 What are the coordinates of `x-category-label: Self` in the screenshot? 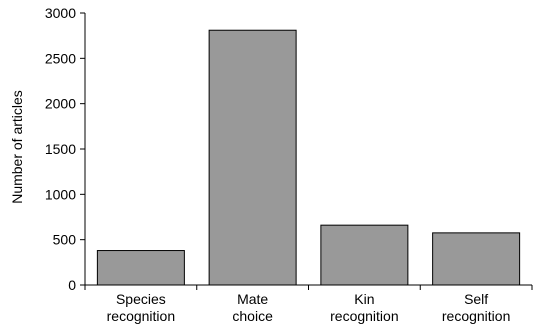 It's located at (476, 299).